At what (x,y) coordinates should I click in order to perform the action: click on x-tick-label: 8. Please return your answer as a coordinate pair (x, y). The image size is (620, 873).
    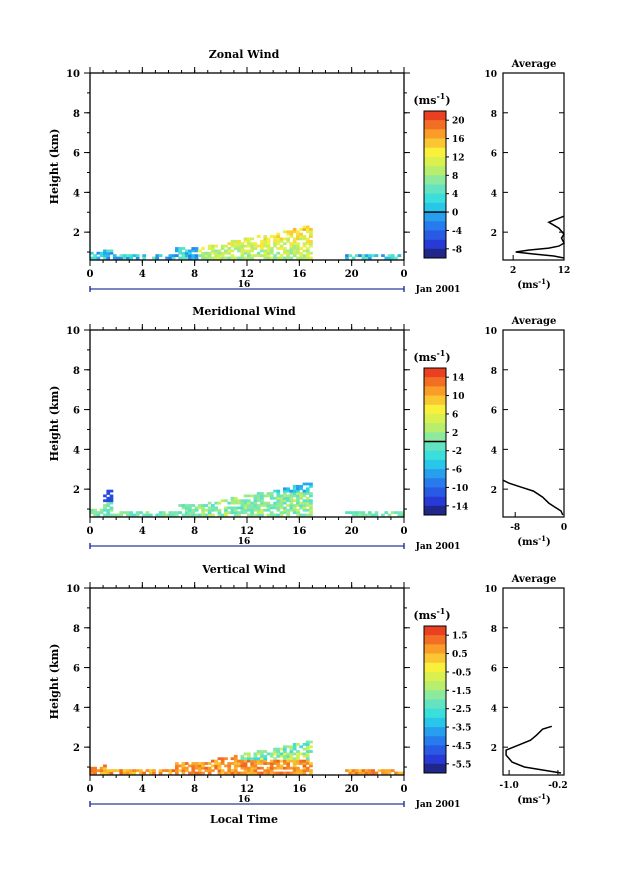
    Looking at the image, I should click on (194, 789).